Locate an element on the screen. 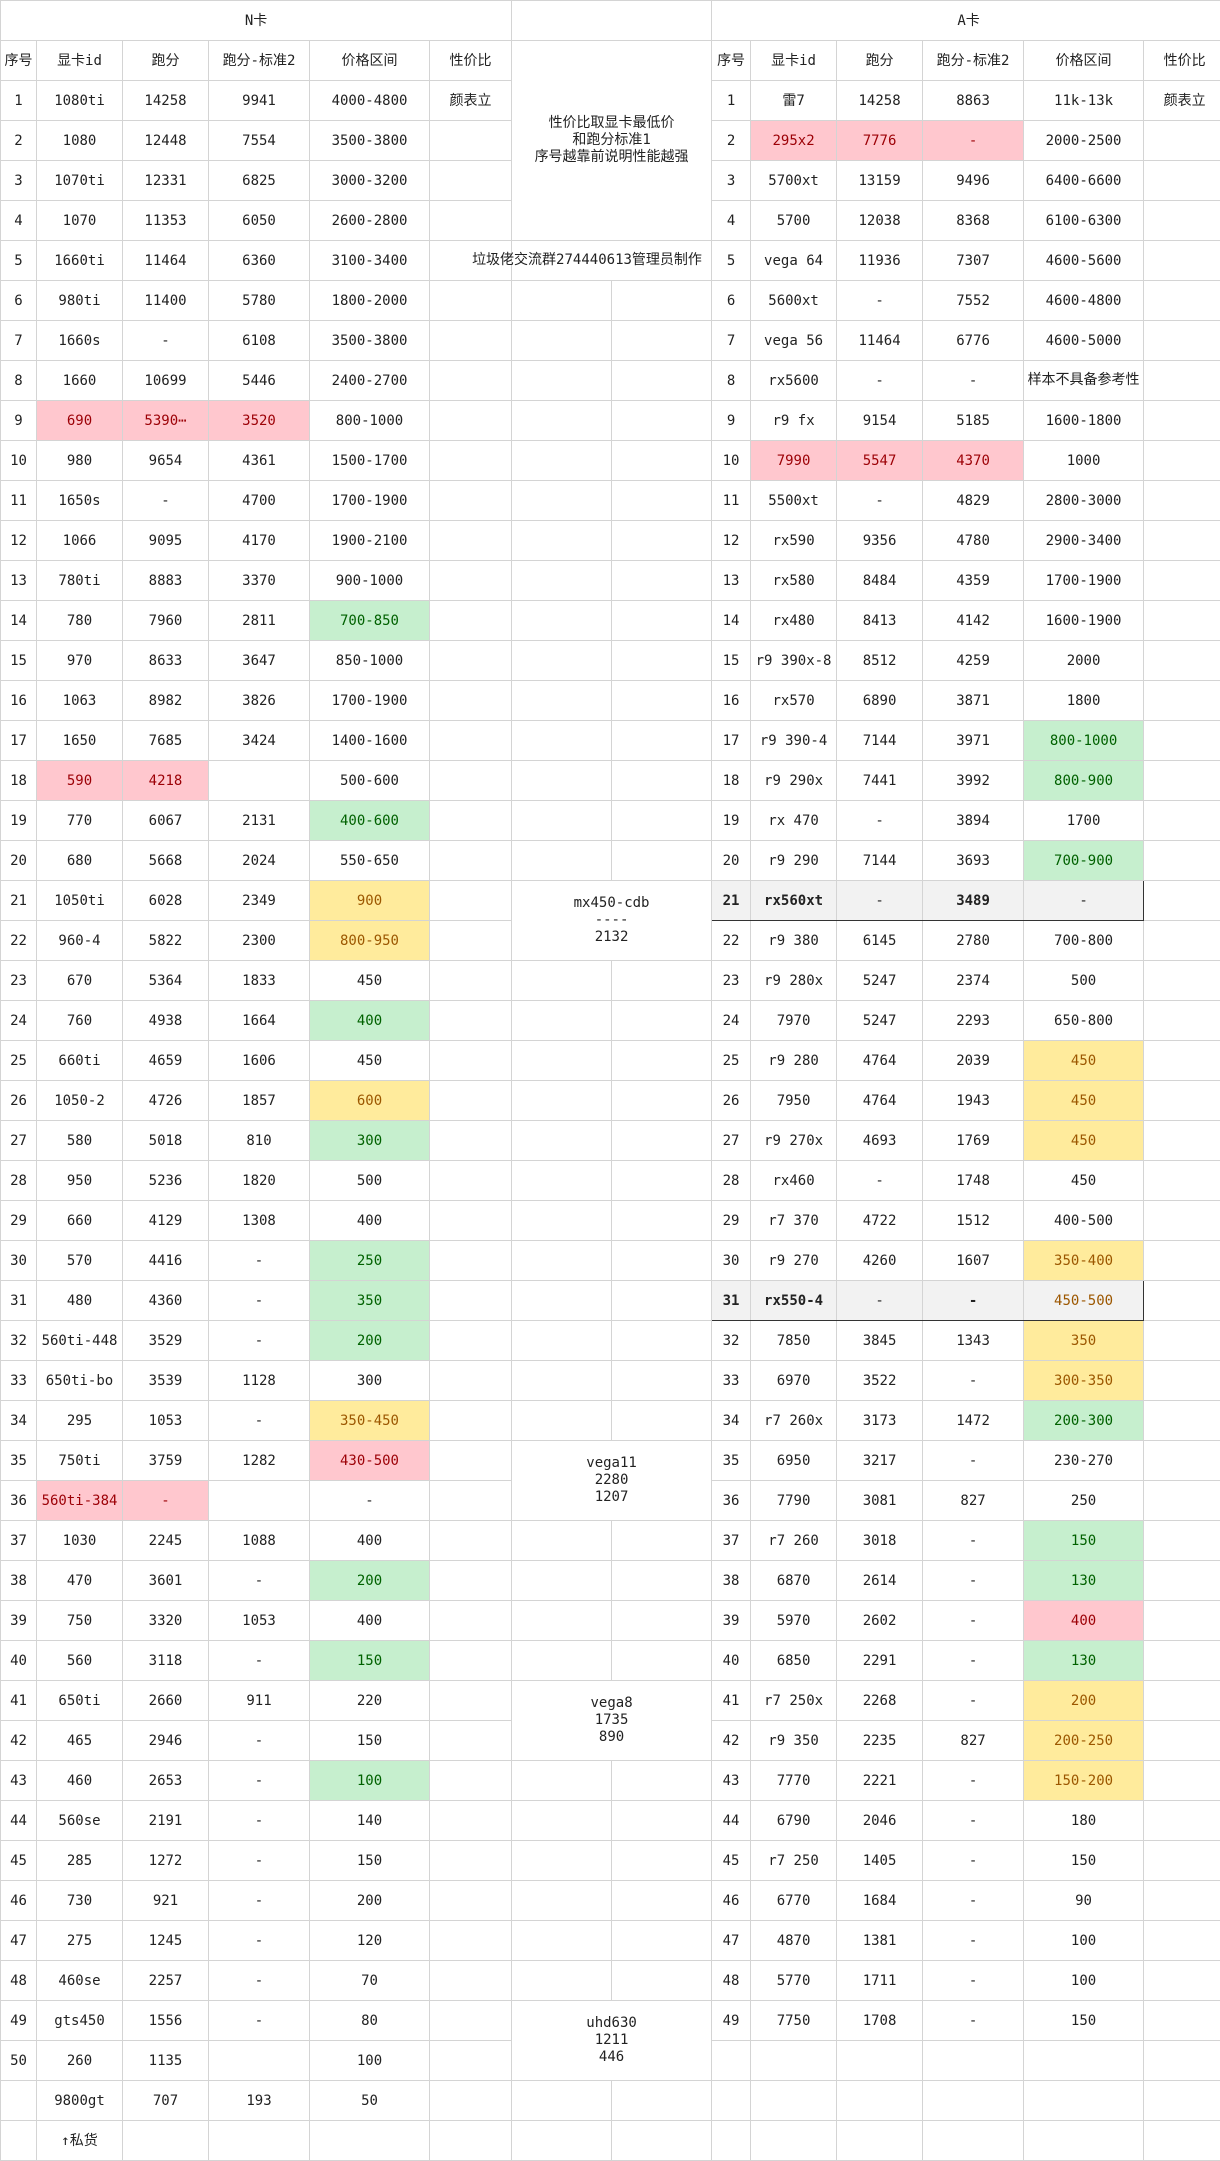  a-gpu-id: 7770 is located at coordinates (794, 1780).